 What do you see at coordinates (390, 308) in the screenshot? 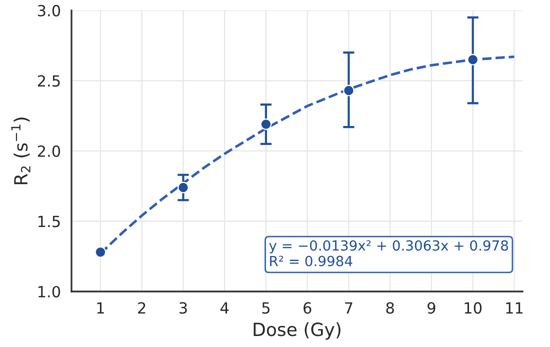
I see `x-tick-label: 8` at bounding box center [390, 308].